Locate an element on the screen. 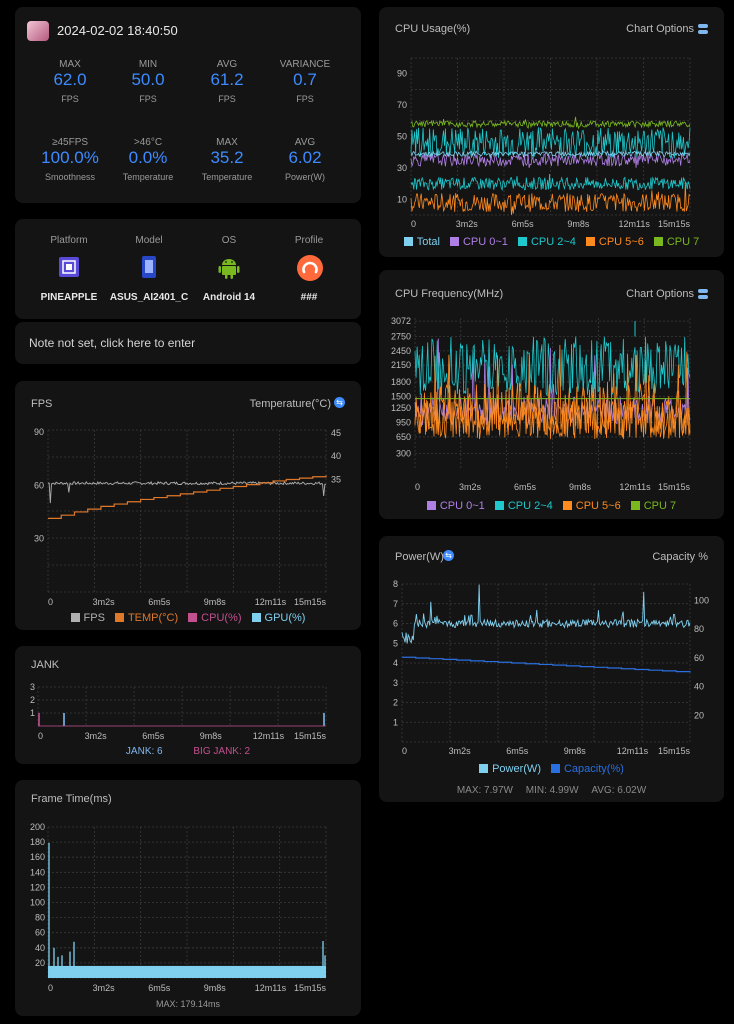 This screenshot has width=734, height=1024. cpu-usage-legend-item: CPU 2~4 is located at coordinates (546, 242).